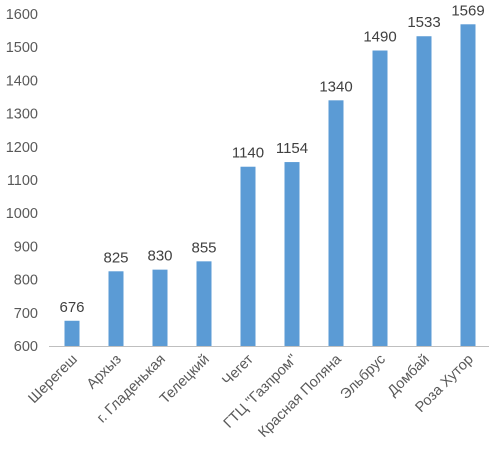  I want to click on data-label: 1340, so click(335, 86).